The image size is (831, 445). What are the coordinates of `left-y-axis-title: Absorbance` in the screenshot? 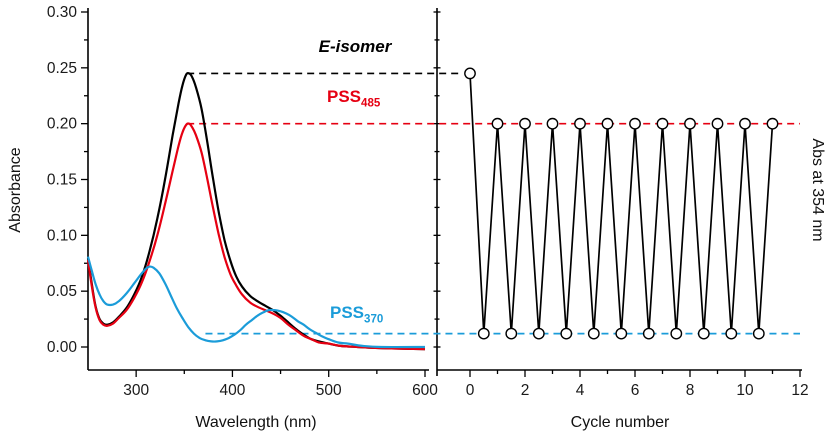 It's located at (15, 190).